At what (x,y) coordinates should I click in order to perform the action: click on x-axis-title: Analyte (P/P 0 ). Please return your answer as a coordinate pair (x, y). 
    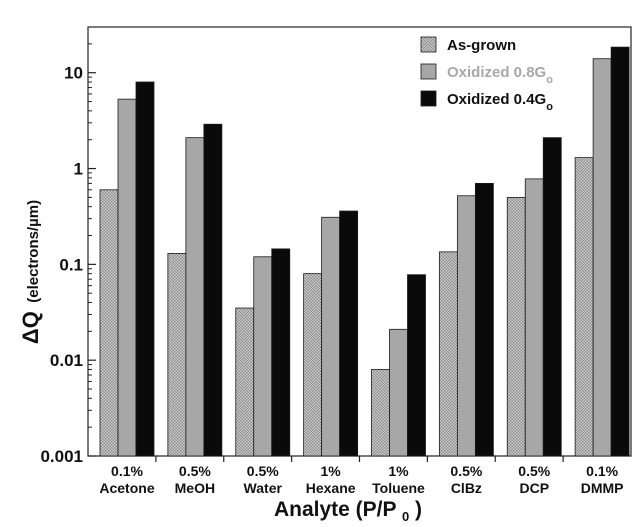
    Looking at the image, I should click on (348, 512).